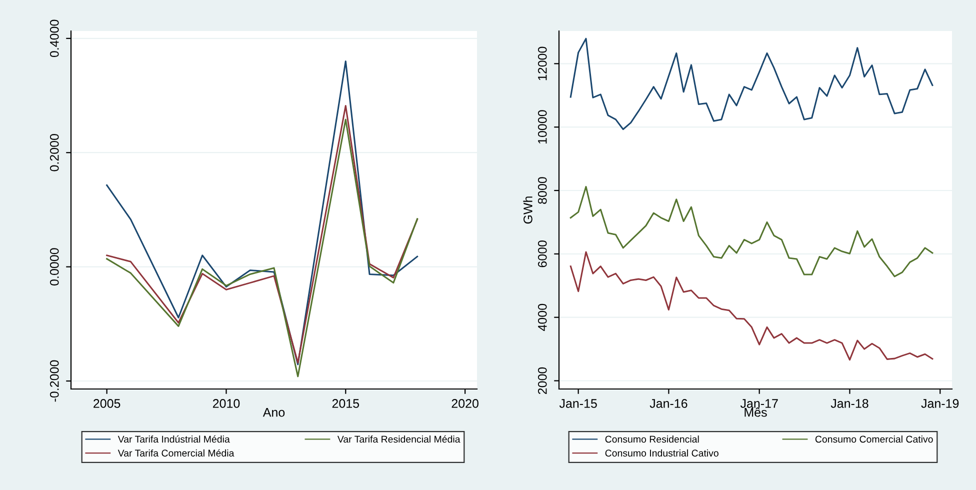  I want to click on y-tick-label: 6000, so click(542, 254).